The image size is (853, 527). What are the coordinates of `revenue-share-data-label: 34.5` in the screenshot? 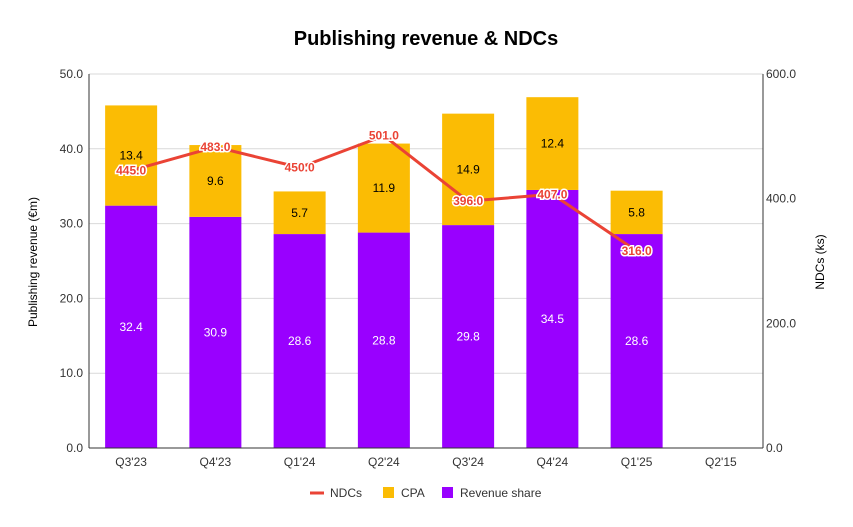 It's located at (553, 319).